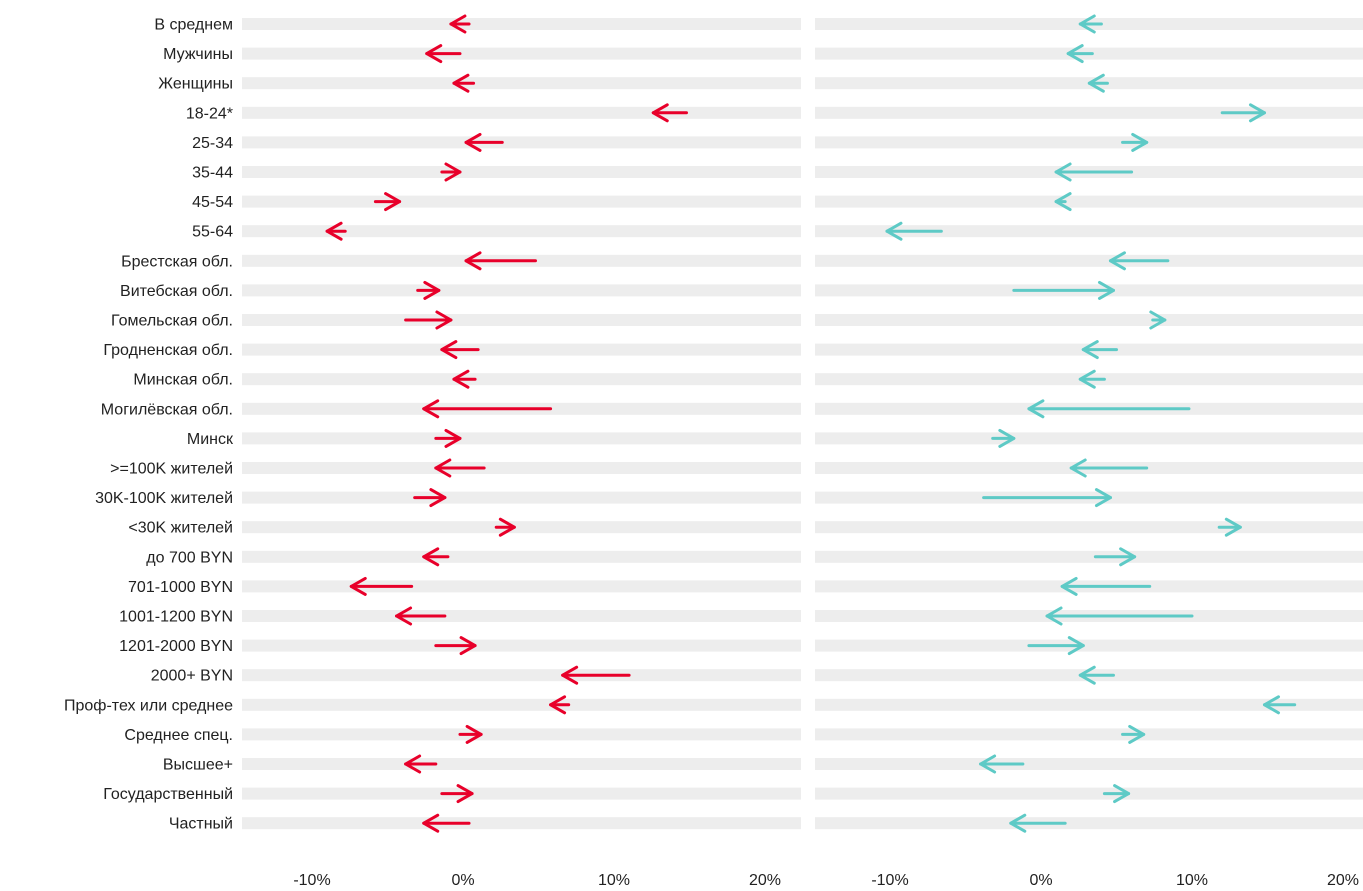 This screenshot has width=1363, height=891. Describe the element at coordinates (172, 321) in the screenshot. I see `category-label: Гомельская обл.` at that location.